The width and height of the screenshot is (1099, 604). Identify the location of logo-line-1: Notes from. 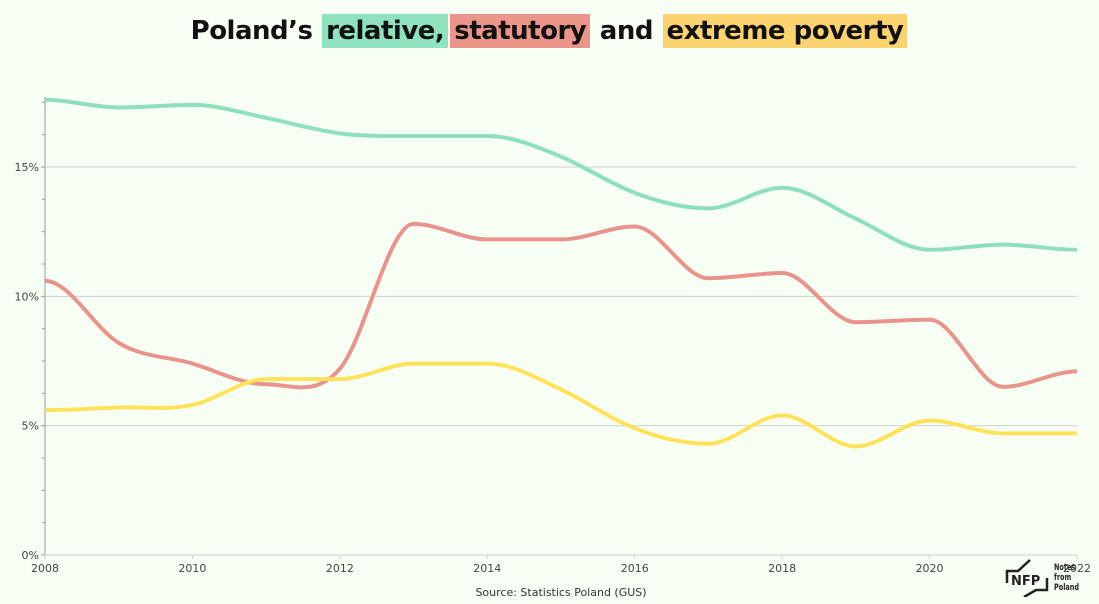
(1065, 573).